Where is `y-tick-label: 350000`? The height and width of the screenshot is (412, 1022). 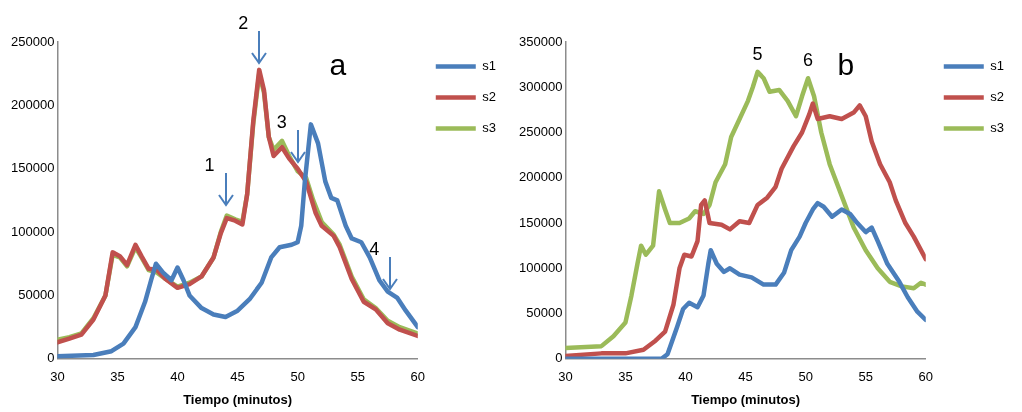 y-tick-label: 350000 is located at coordinates (540, 41).